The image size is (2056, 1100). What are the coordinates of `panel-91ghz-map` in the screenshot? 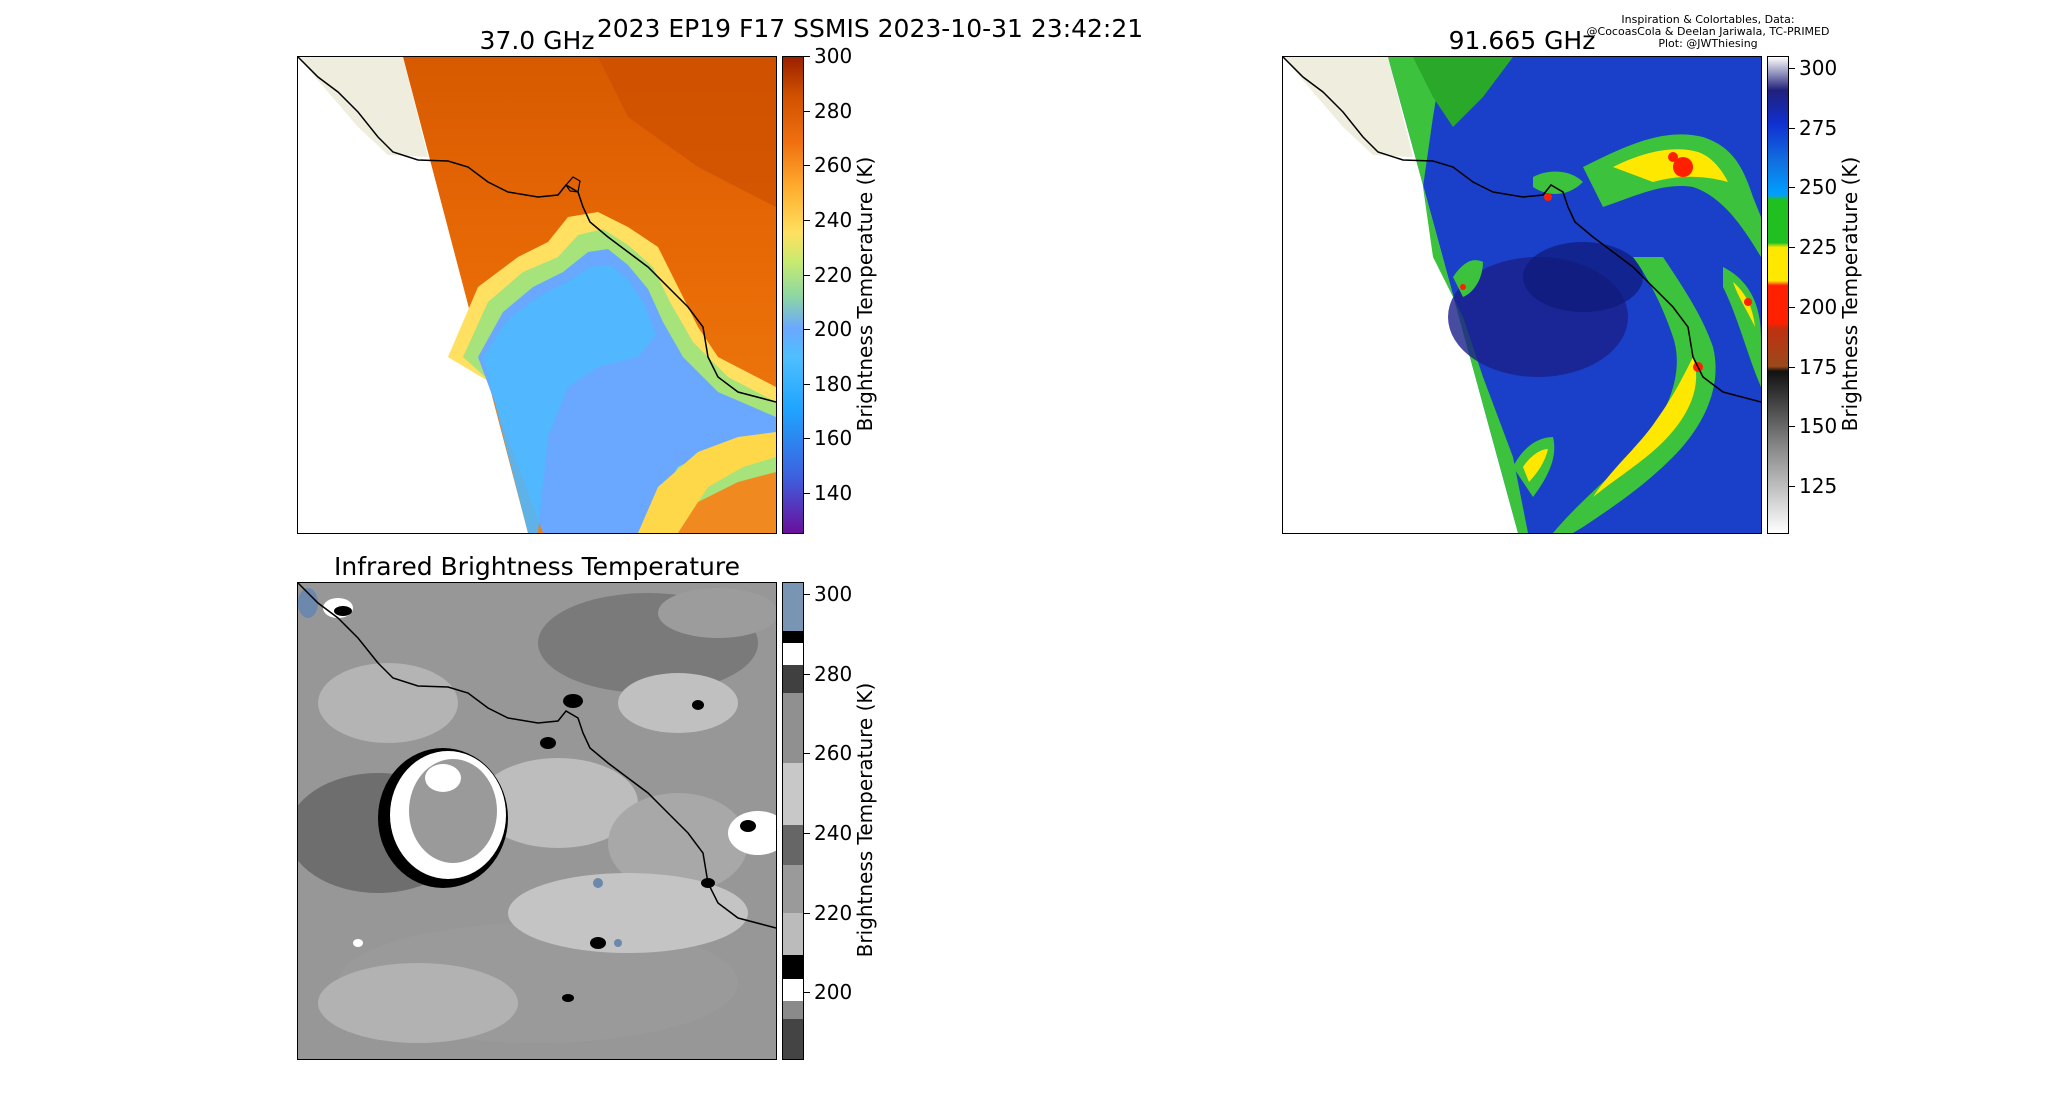 It's located at (1522, 295).